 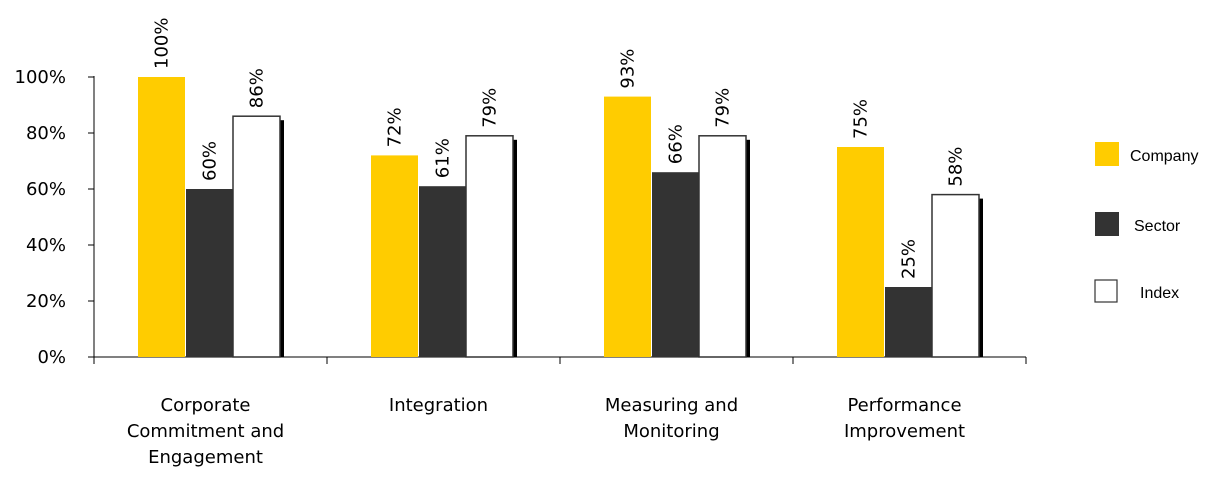 What do you see at coordinates (904, 405) in the screenshot?
I see `x-category-label-line: Performance` at bounding box center [904, 405].